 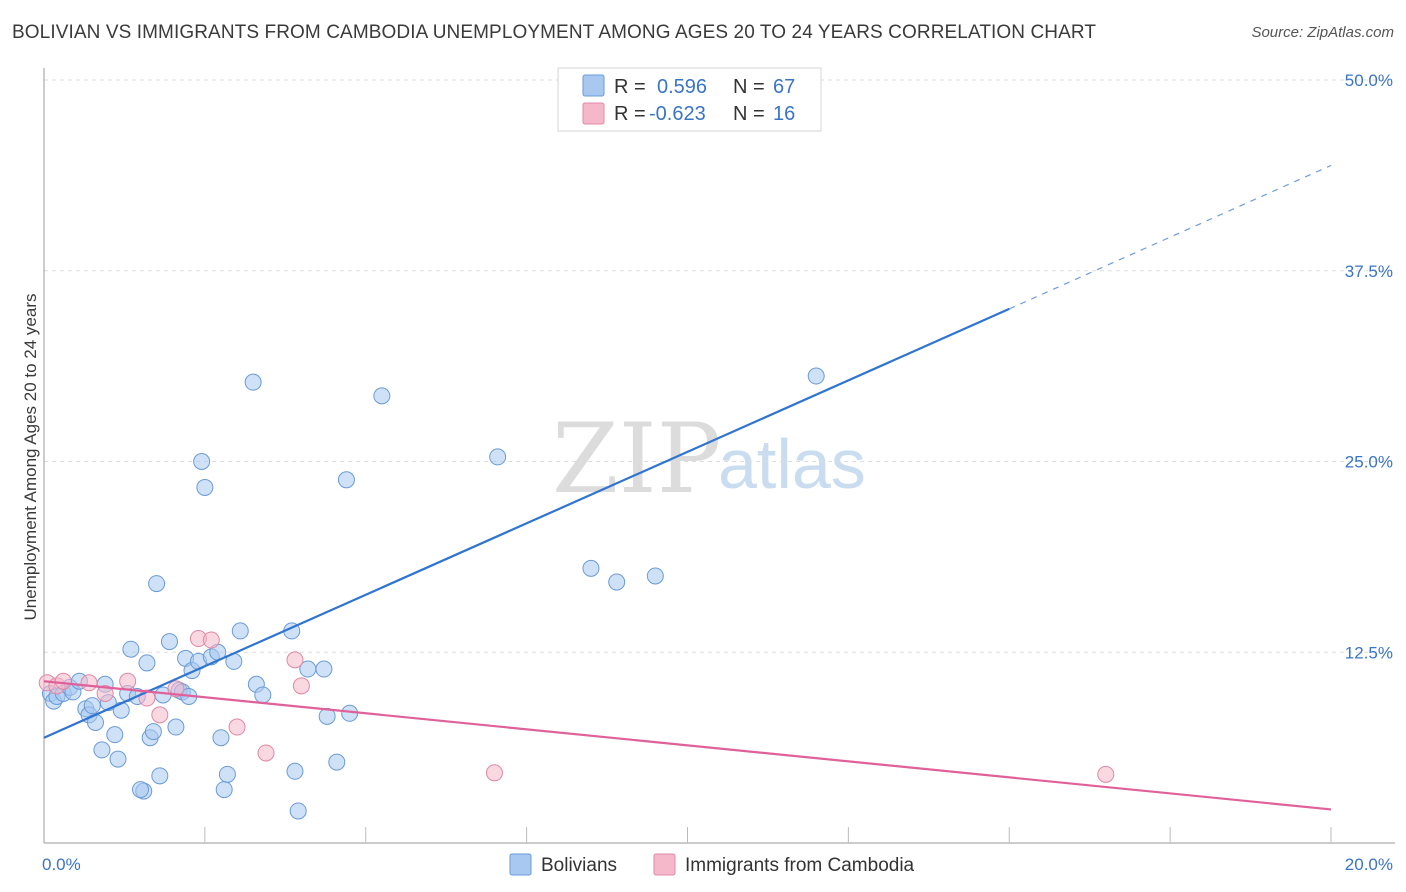 I want to click on series-legend: Bolivians Immigrants from Cambodia, so click(x=712, y=864).